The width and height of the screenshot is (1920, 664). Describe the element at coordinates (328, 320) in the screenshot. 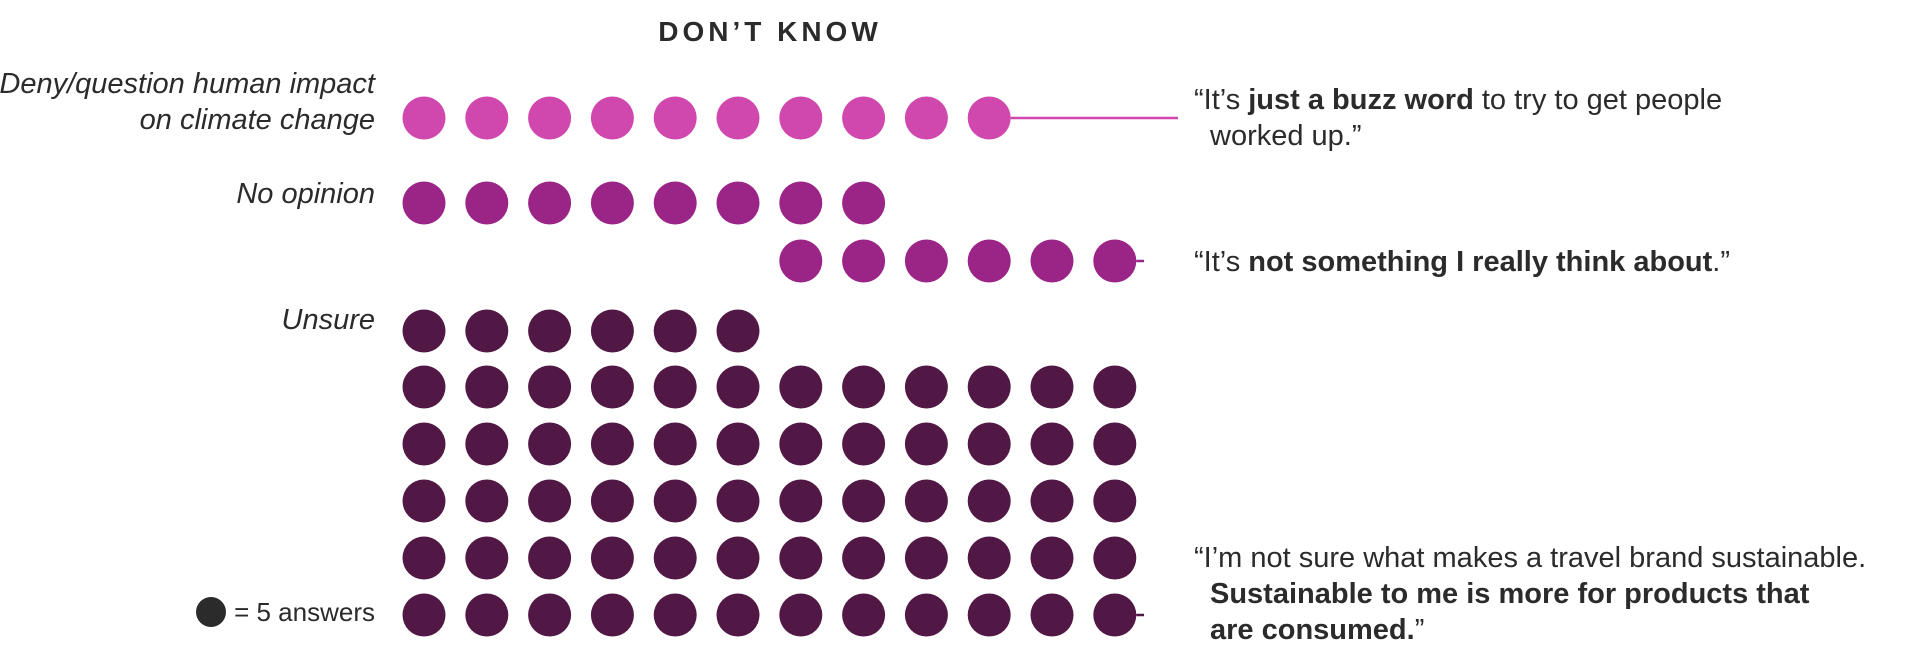

I see `category-label-unsure: Unsure` at that location.